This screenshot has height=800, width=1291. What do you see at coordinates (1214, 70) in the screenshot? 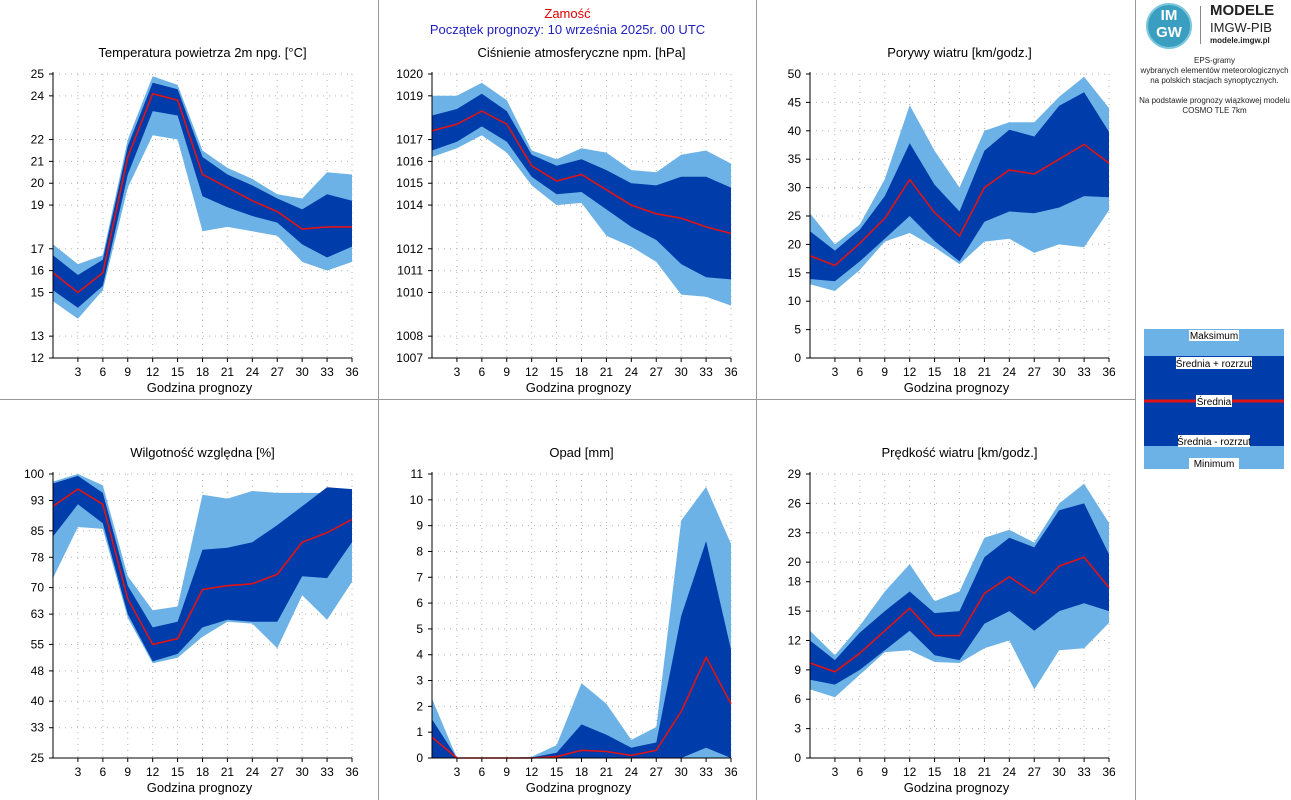
I see `description-line: wybranych elementów meteorologicznych` at bounding box center [1214, 70].